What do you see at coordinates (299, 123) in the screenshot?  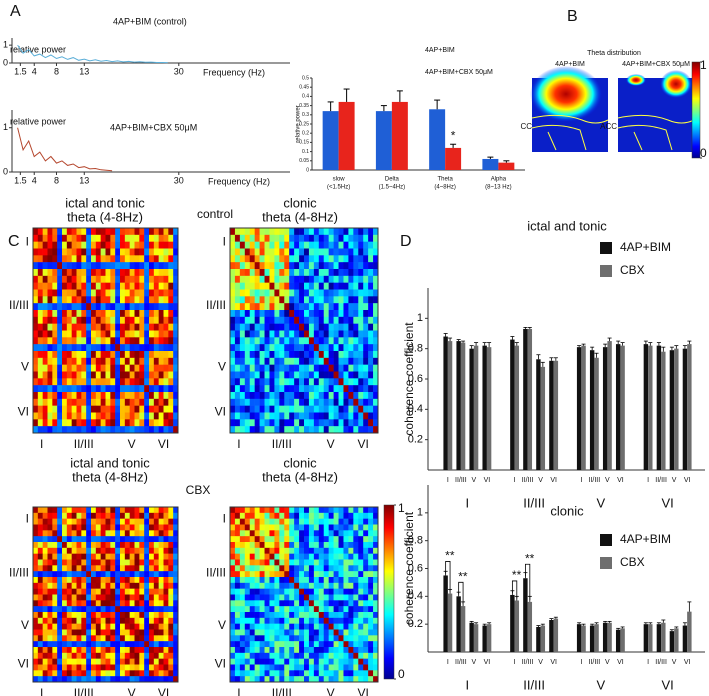 I see `y-axis-label: relative power` at bounding box center [299, 123].